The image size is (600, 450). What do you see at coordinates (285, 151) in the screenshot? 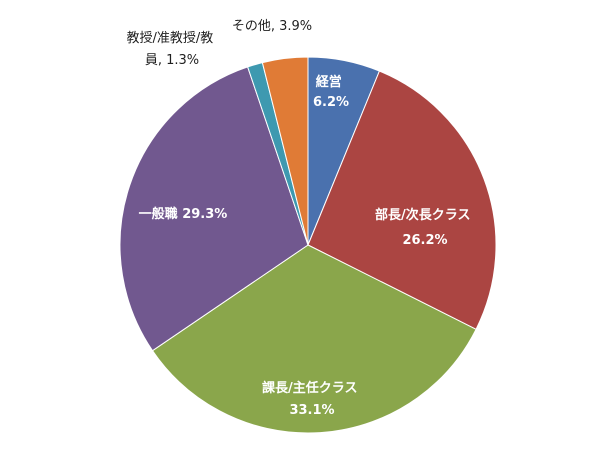
I see `pie-slice-sonota` at bounding box center [285, 151].